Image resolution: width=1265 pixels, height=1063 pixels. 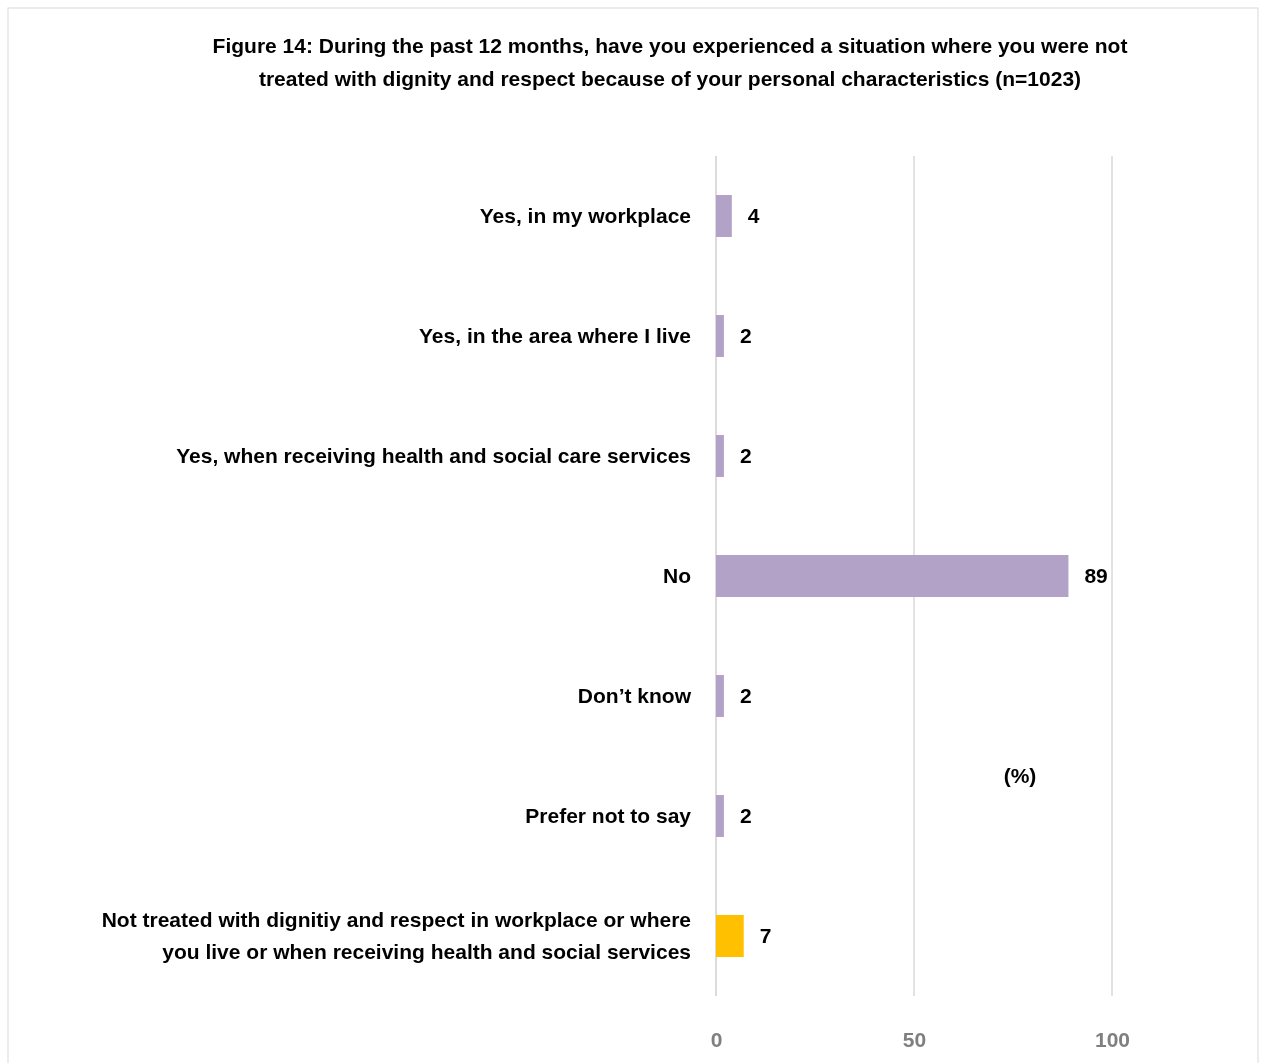 I want to click on x-tick-label: 50, so click(x=914, y=1039).